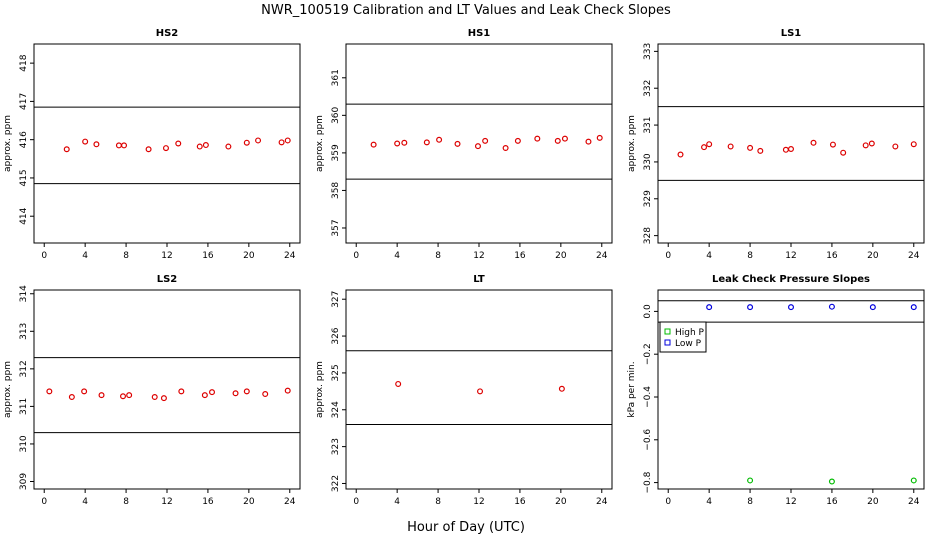 The image size is (936, 540). I want to click on y-tick-label: 418, so click(24, 62).